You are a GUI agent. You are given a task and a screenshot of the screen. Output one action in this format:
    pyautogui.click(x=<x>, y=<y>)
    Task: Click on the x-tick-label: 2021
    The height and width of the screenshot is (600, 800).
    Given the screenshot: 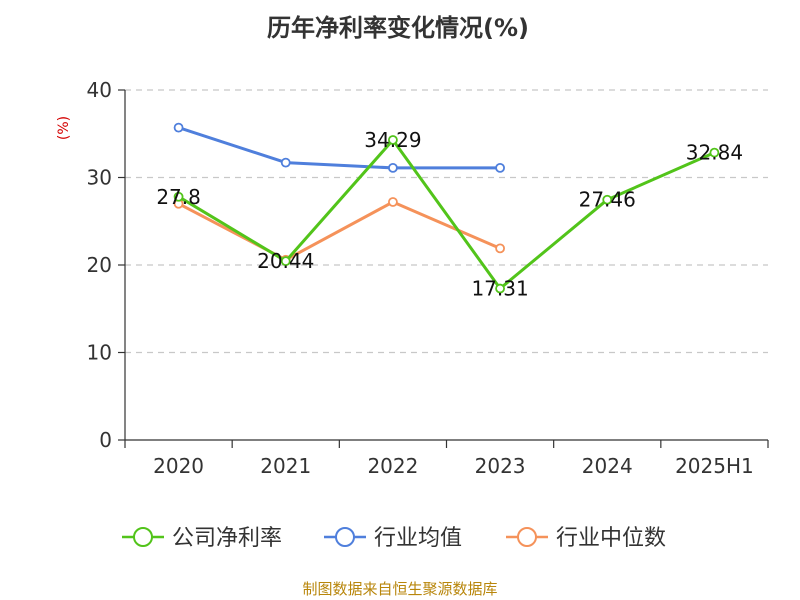 What is the action you would take?
    pyautogui.click(x=285, y=466)
    